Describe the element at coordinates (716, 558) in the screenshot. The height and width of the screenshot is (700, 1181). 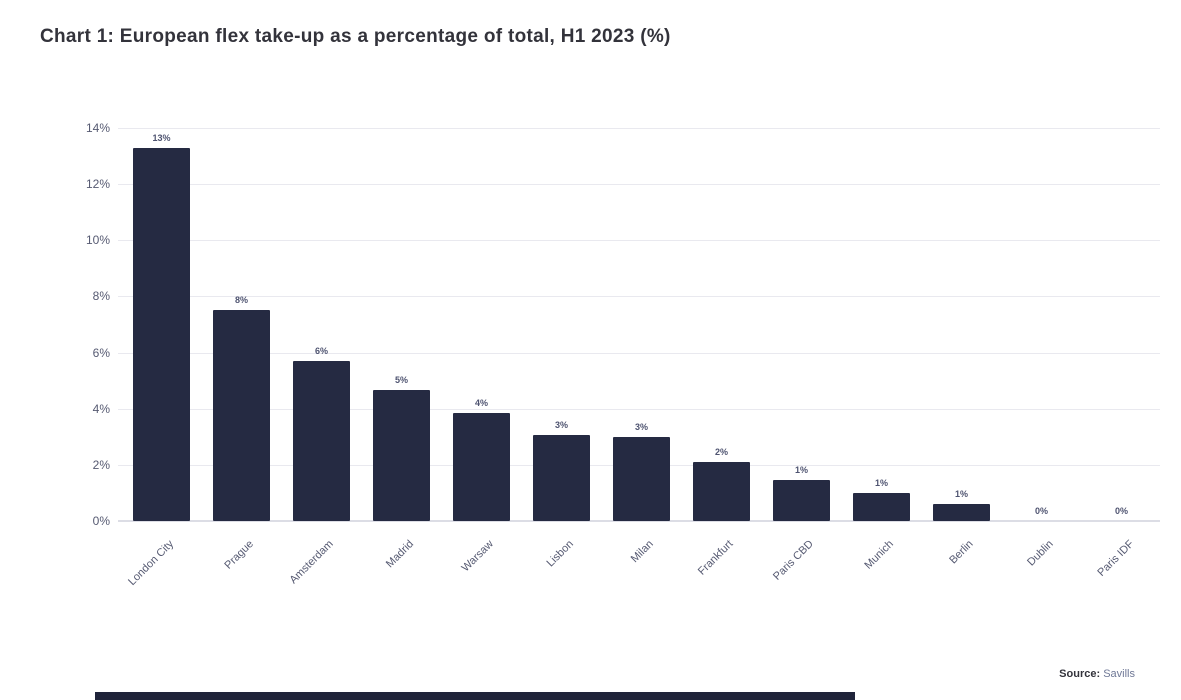
I see `x-category-label: Frankfurt` at that location.